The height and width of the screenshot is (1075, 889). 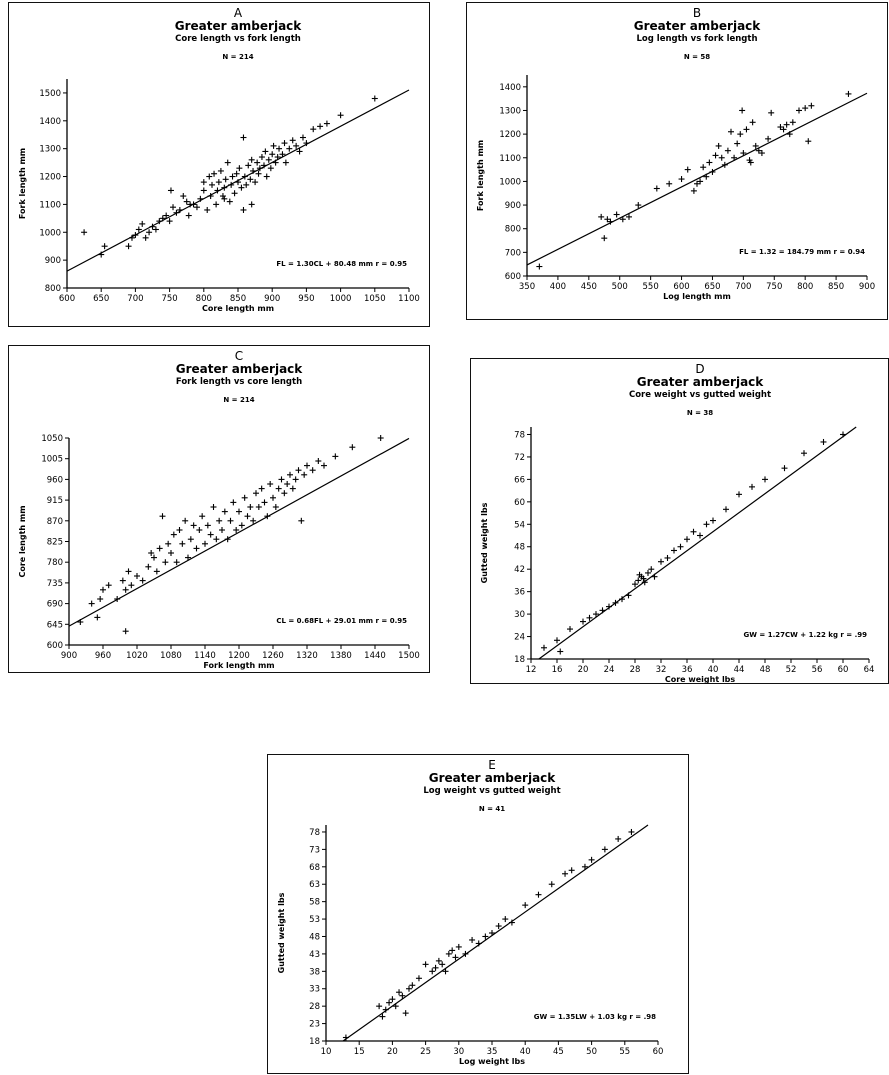 What do you see at coordinates (661, 670) in the screenshot?
I see `x-tick-label: 32` at bounding box center [661, 670].